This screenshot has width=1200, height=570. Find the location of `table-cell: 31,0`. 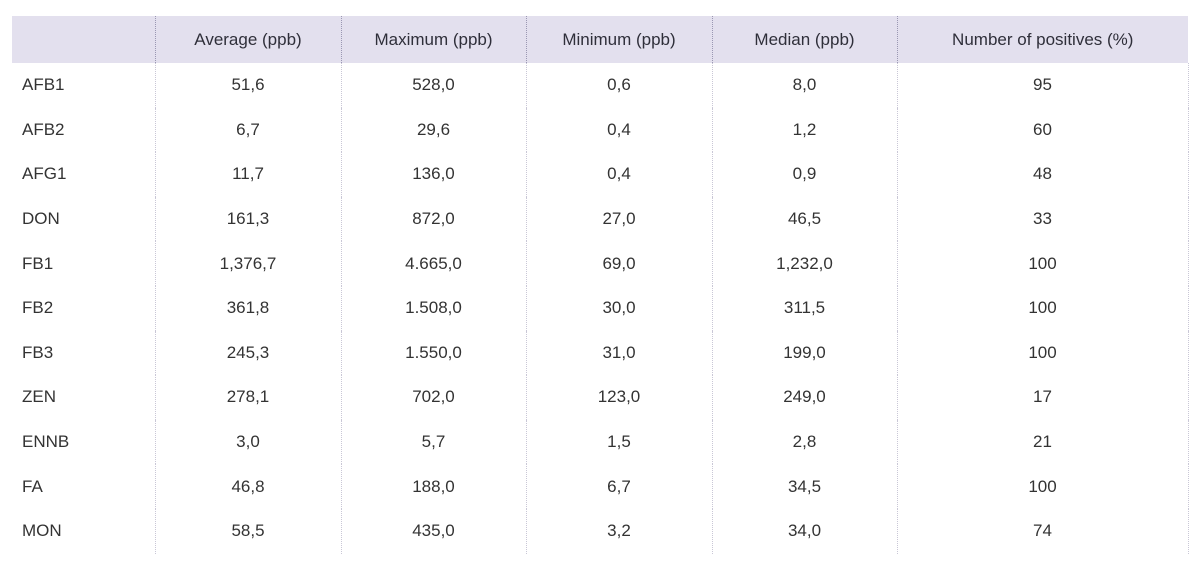

table-cell: 31,0 is located at coordinates (618, 353).